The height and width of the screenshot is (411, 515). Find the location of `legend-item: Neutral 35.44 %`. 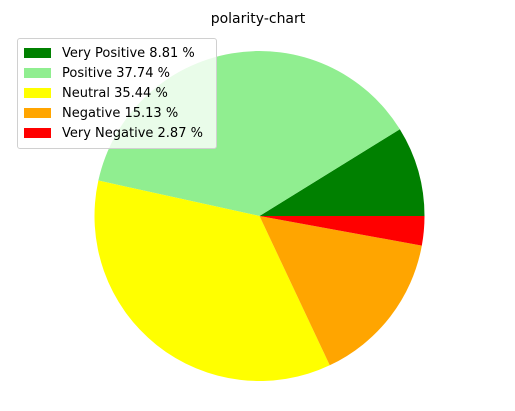

legend-item: Neutral 35.44 % is located at coordinates (117, 93).